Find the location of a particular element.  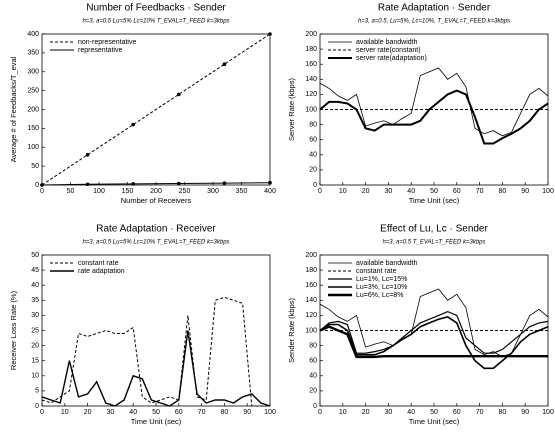

x-axis-label: Time Unit (sec) is located at coordinates (434, 200).